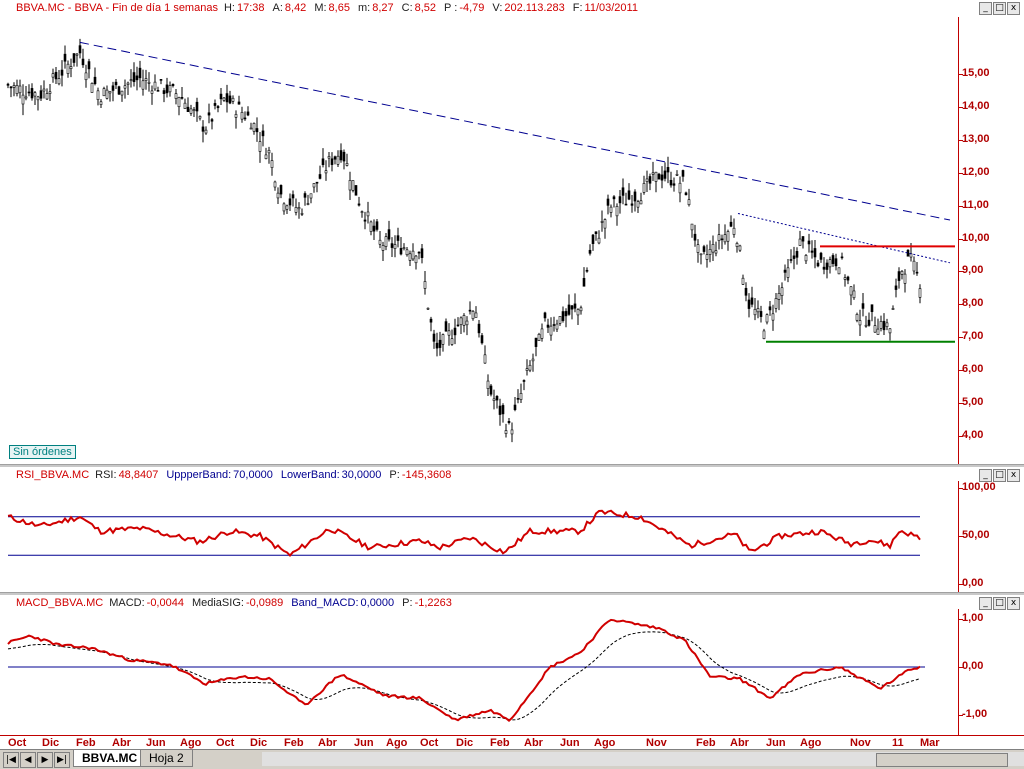 The height and width of the screenshot is (769, 1024). What do you see at coordinates (976, 237) in the screenshot?
I see `price-tick-label: 10,00` at bounding box center [976, 237].